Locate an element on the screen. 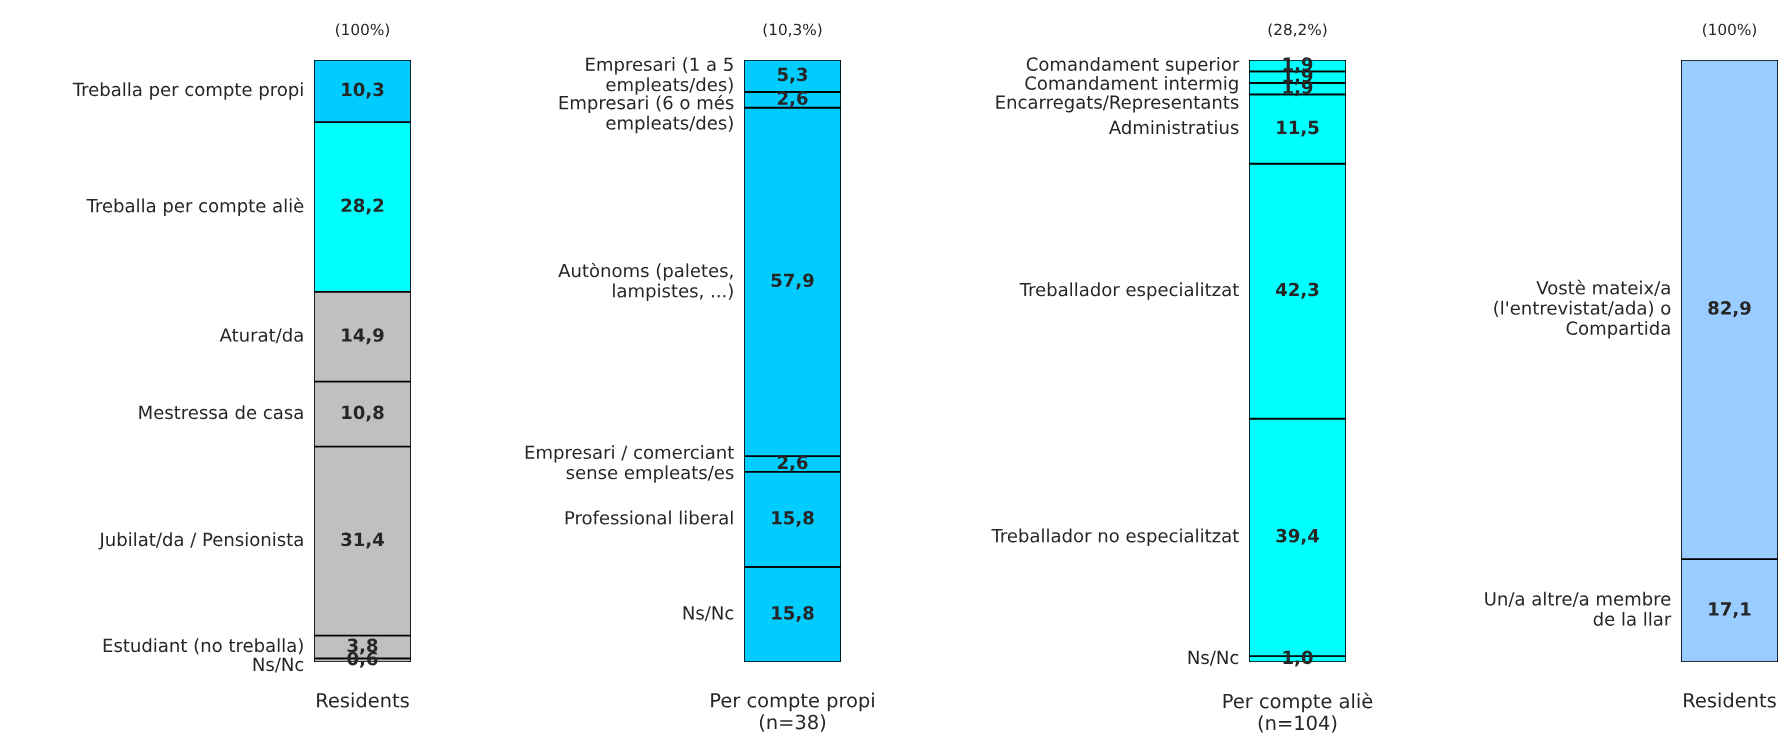 Image resolution: width=1789 pixels, height=747 pixels. series-label: Empresari (6 o més empleats/des) is located at coordinates (646, 114).